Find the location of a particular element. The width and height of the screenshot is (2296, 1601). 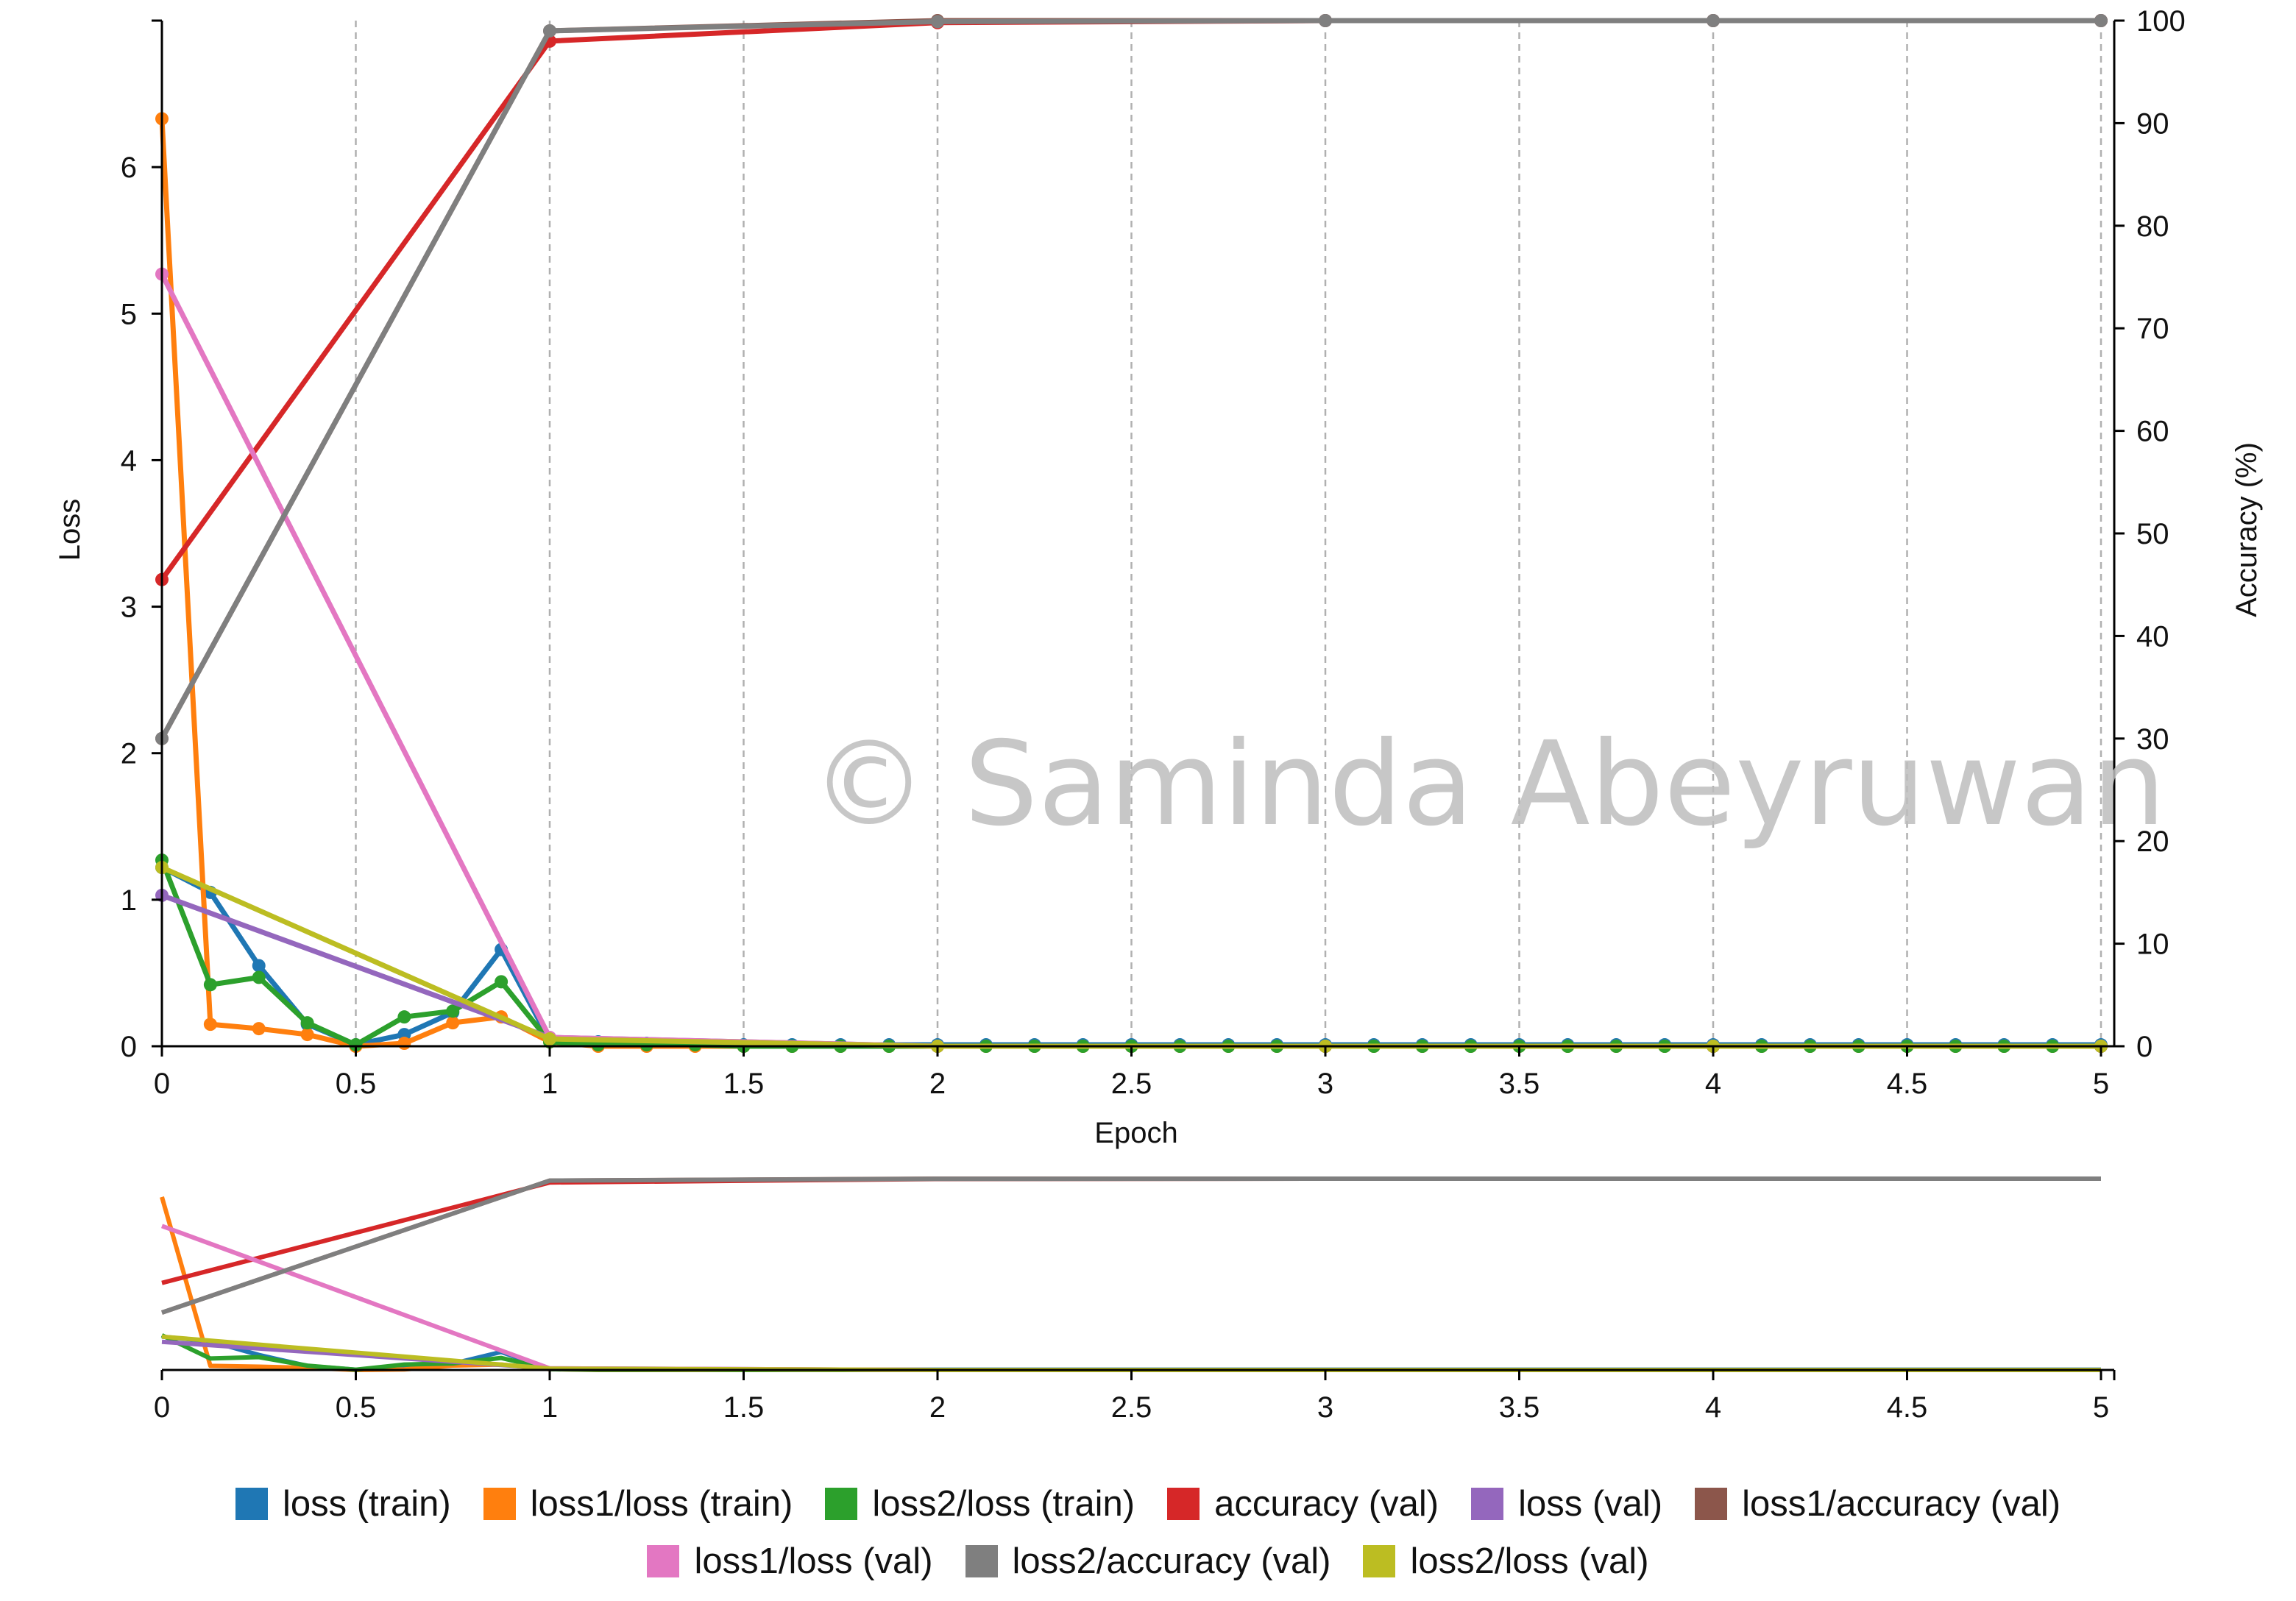

x-tick-label-5: 2.5 is located at coordinates (1131, 1084).